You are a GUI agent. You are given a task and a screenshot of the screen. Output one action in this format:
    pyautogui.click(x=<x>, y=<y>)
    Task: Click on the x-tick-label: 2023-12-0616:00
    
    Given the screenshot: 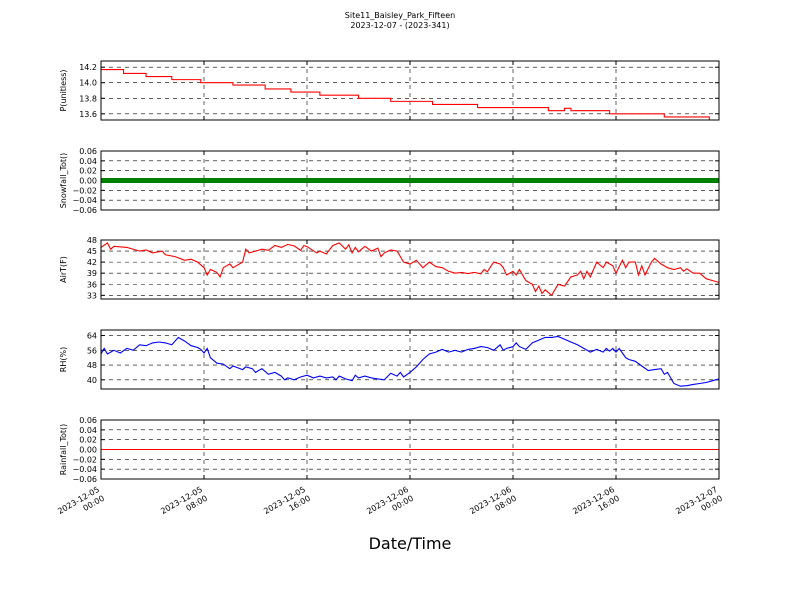 What is the action you would take?
    pyautogui.click(x=596, y=505)
    